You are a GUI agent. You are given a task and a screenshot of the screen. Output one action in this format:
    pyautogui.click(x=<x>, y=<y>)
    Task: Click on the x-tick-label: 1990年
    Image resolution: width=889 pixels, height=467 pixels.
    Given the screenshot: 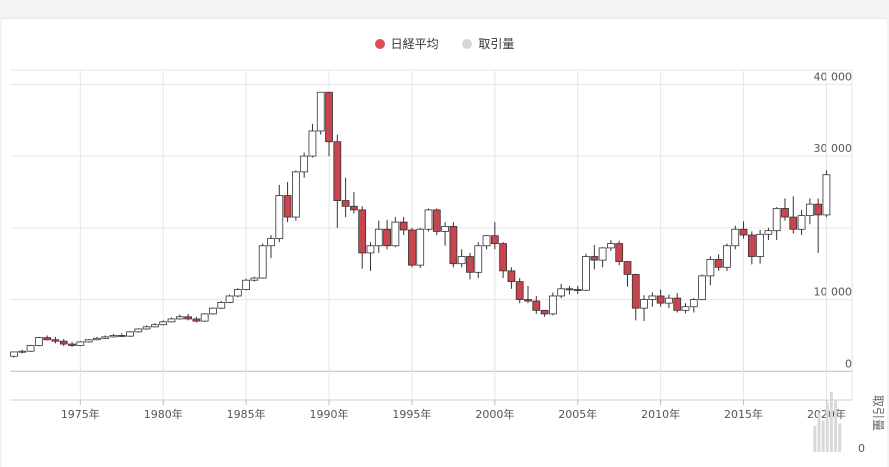 What is the action you would take?
    pyautogui.click(x=329, y=414)
    